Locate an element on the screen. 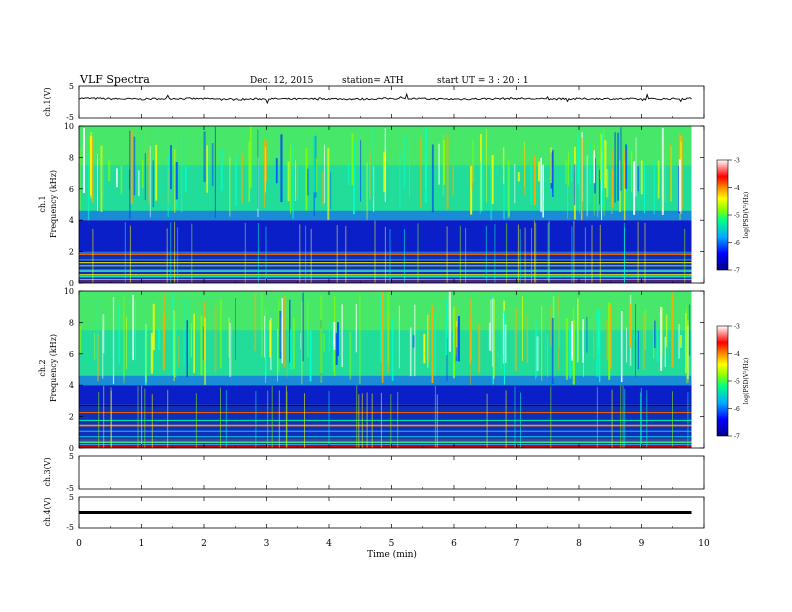 This screenshot has width=792, height=612. colorbar-tick-label: -7 is located at coordinates (737, 437).